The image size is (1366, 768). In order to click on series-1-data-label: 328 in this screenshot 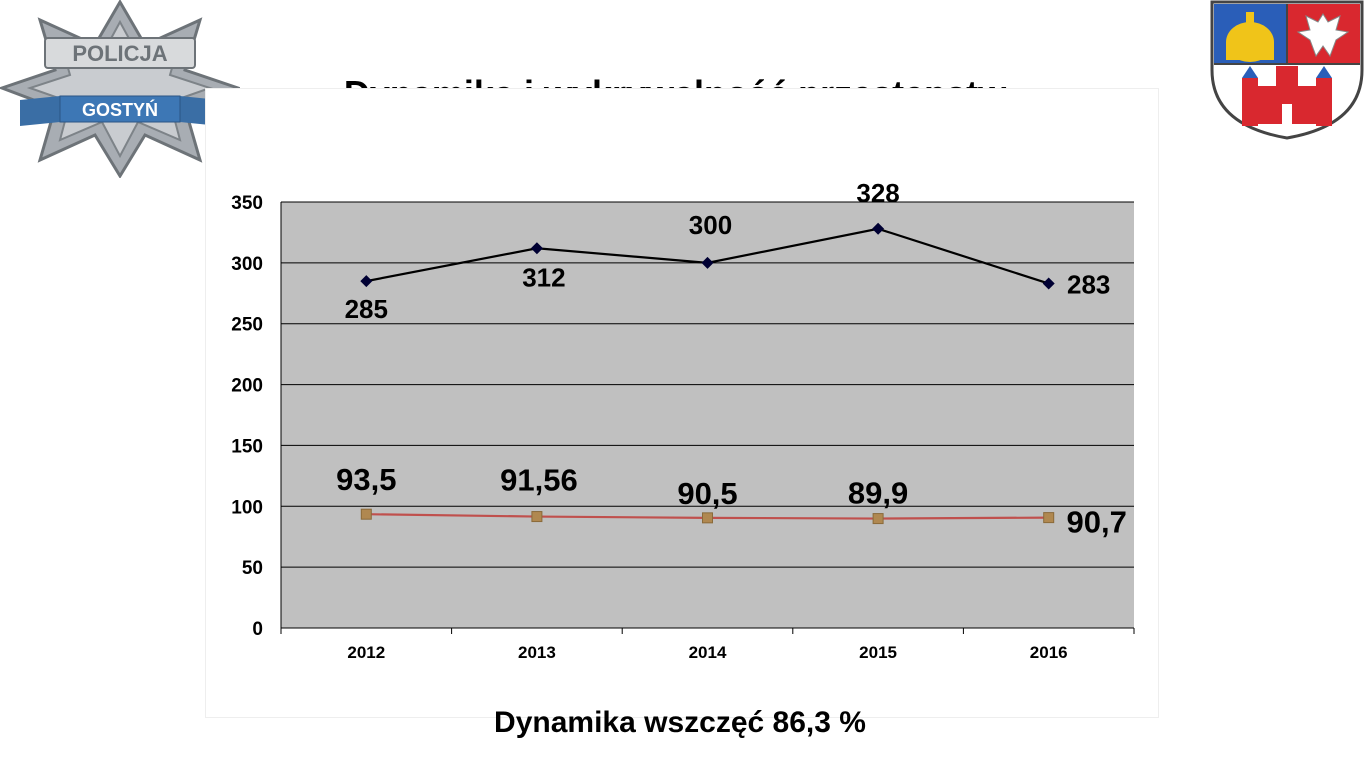, I will do `click(877, 193)`.